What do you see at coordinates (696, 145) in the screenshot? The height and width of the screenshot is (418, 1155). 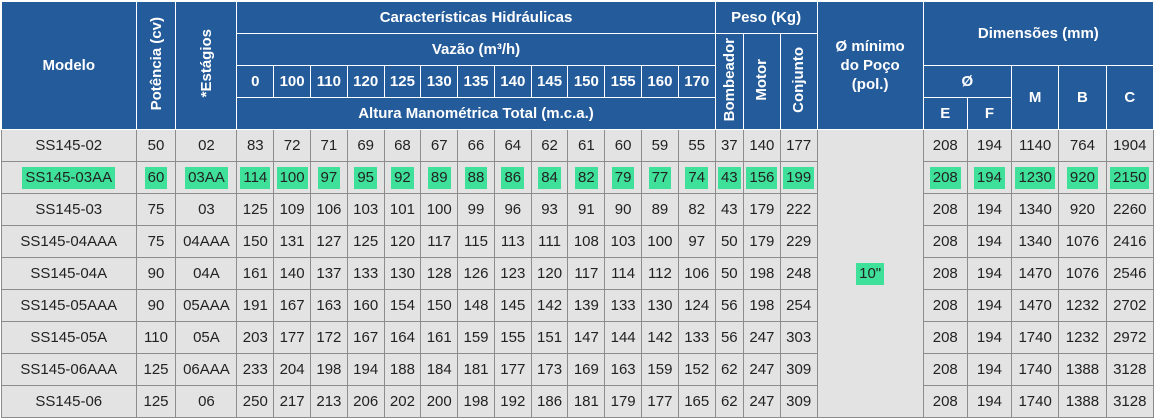 I see `cell-head: 55` at bounding box center [696, 145].